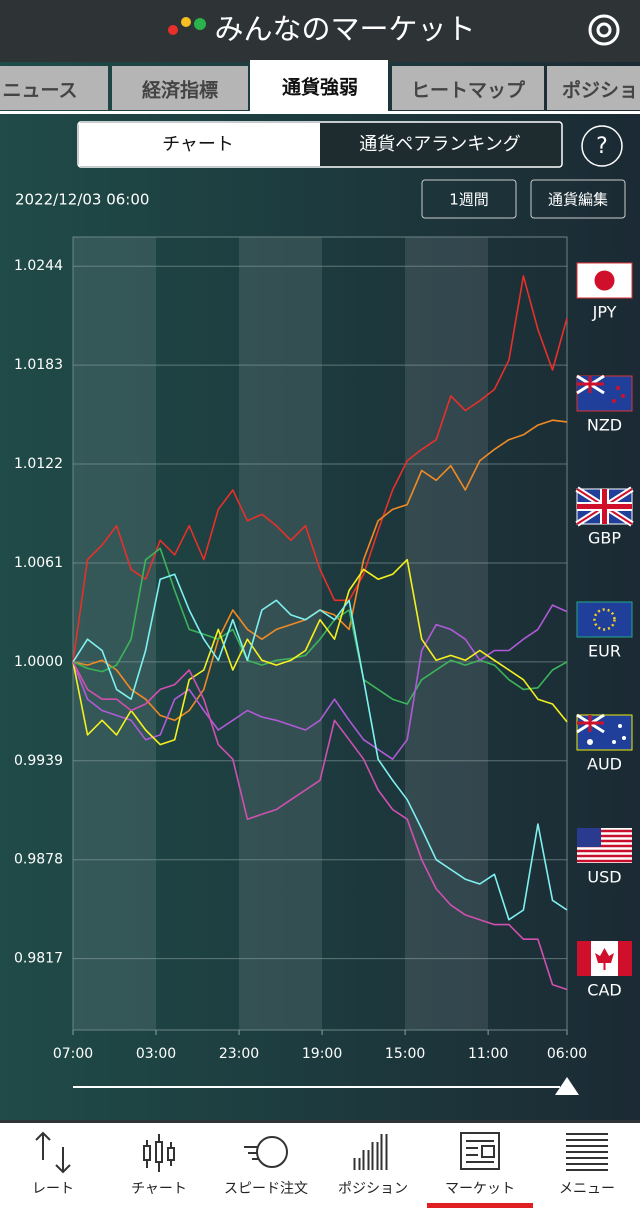  What do you see at coordinates (604, 764) in the screenshot?
I see `legend-label: AUD` at bounding box center [604, 764].